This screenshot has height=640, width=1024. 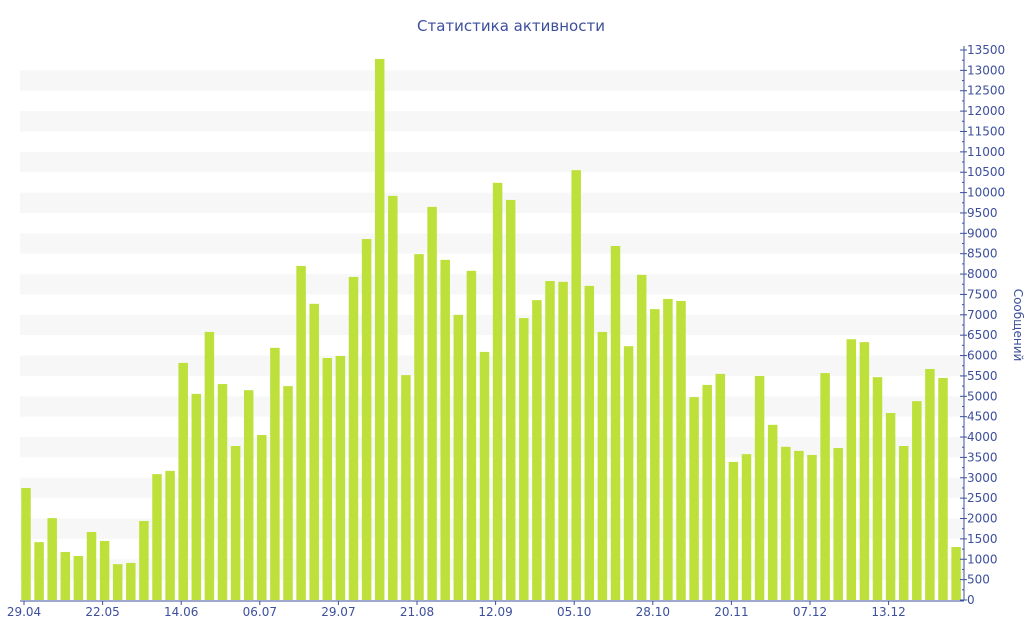 I want to click on y-tick-label: 12500, so click(x=986, y=91).